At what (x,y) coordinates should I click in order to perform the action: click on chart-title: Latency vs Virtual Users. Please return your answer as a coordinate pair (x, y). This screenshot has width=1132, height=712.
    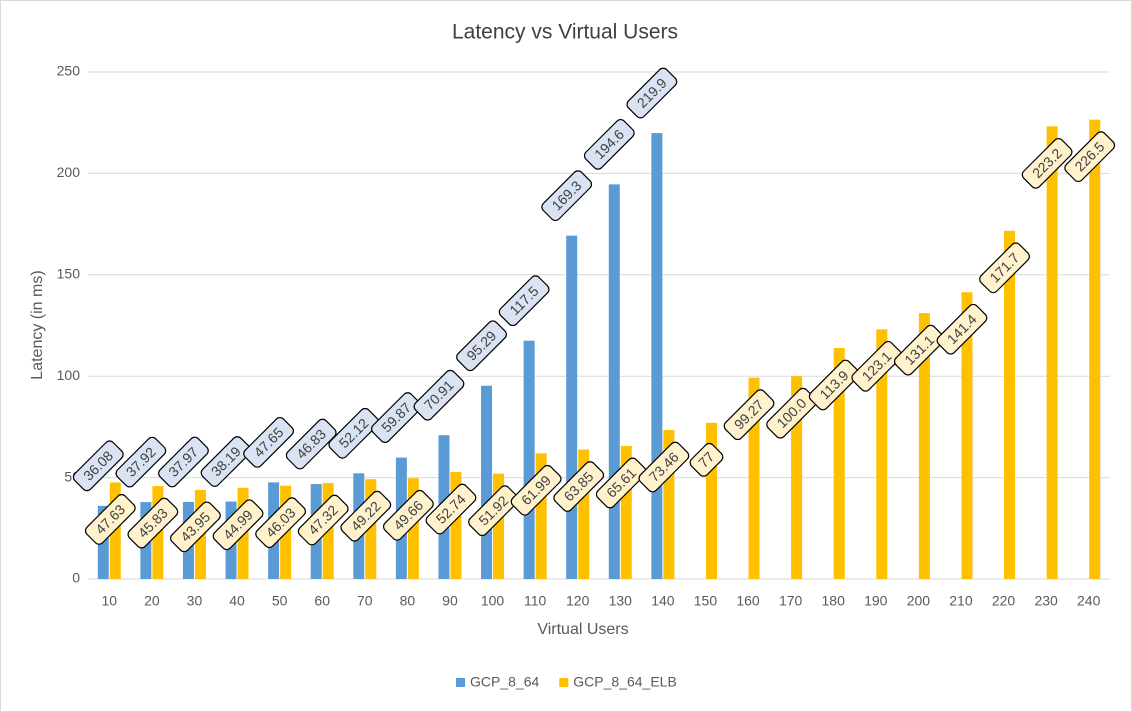
    Looking at the image, I should click on (565, 32).